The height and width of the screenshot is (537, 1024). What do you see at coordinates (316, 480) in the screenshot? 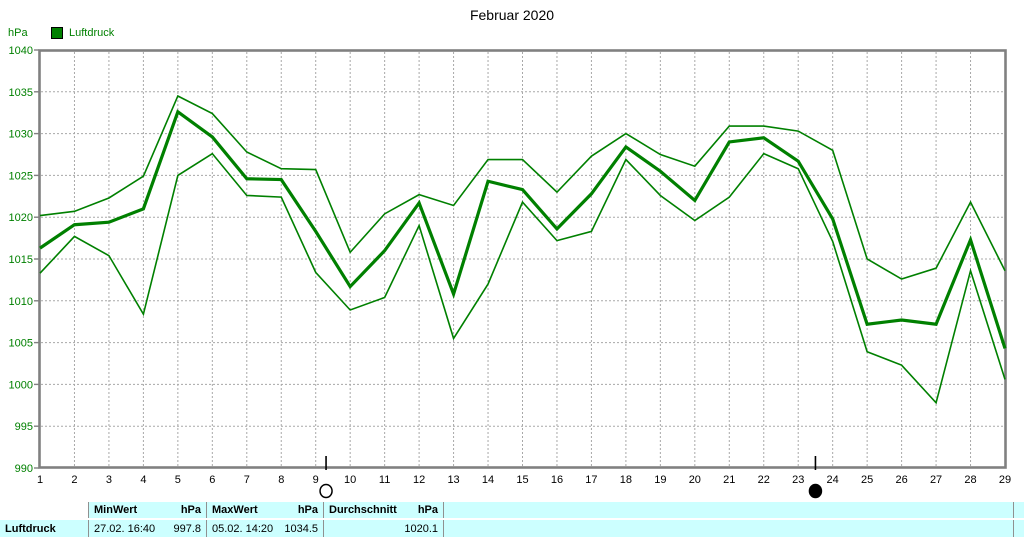
I see `svg-text: 9` at bounding box center [316, 480].